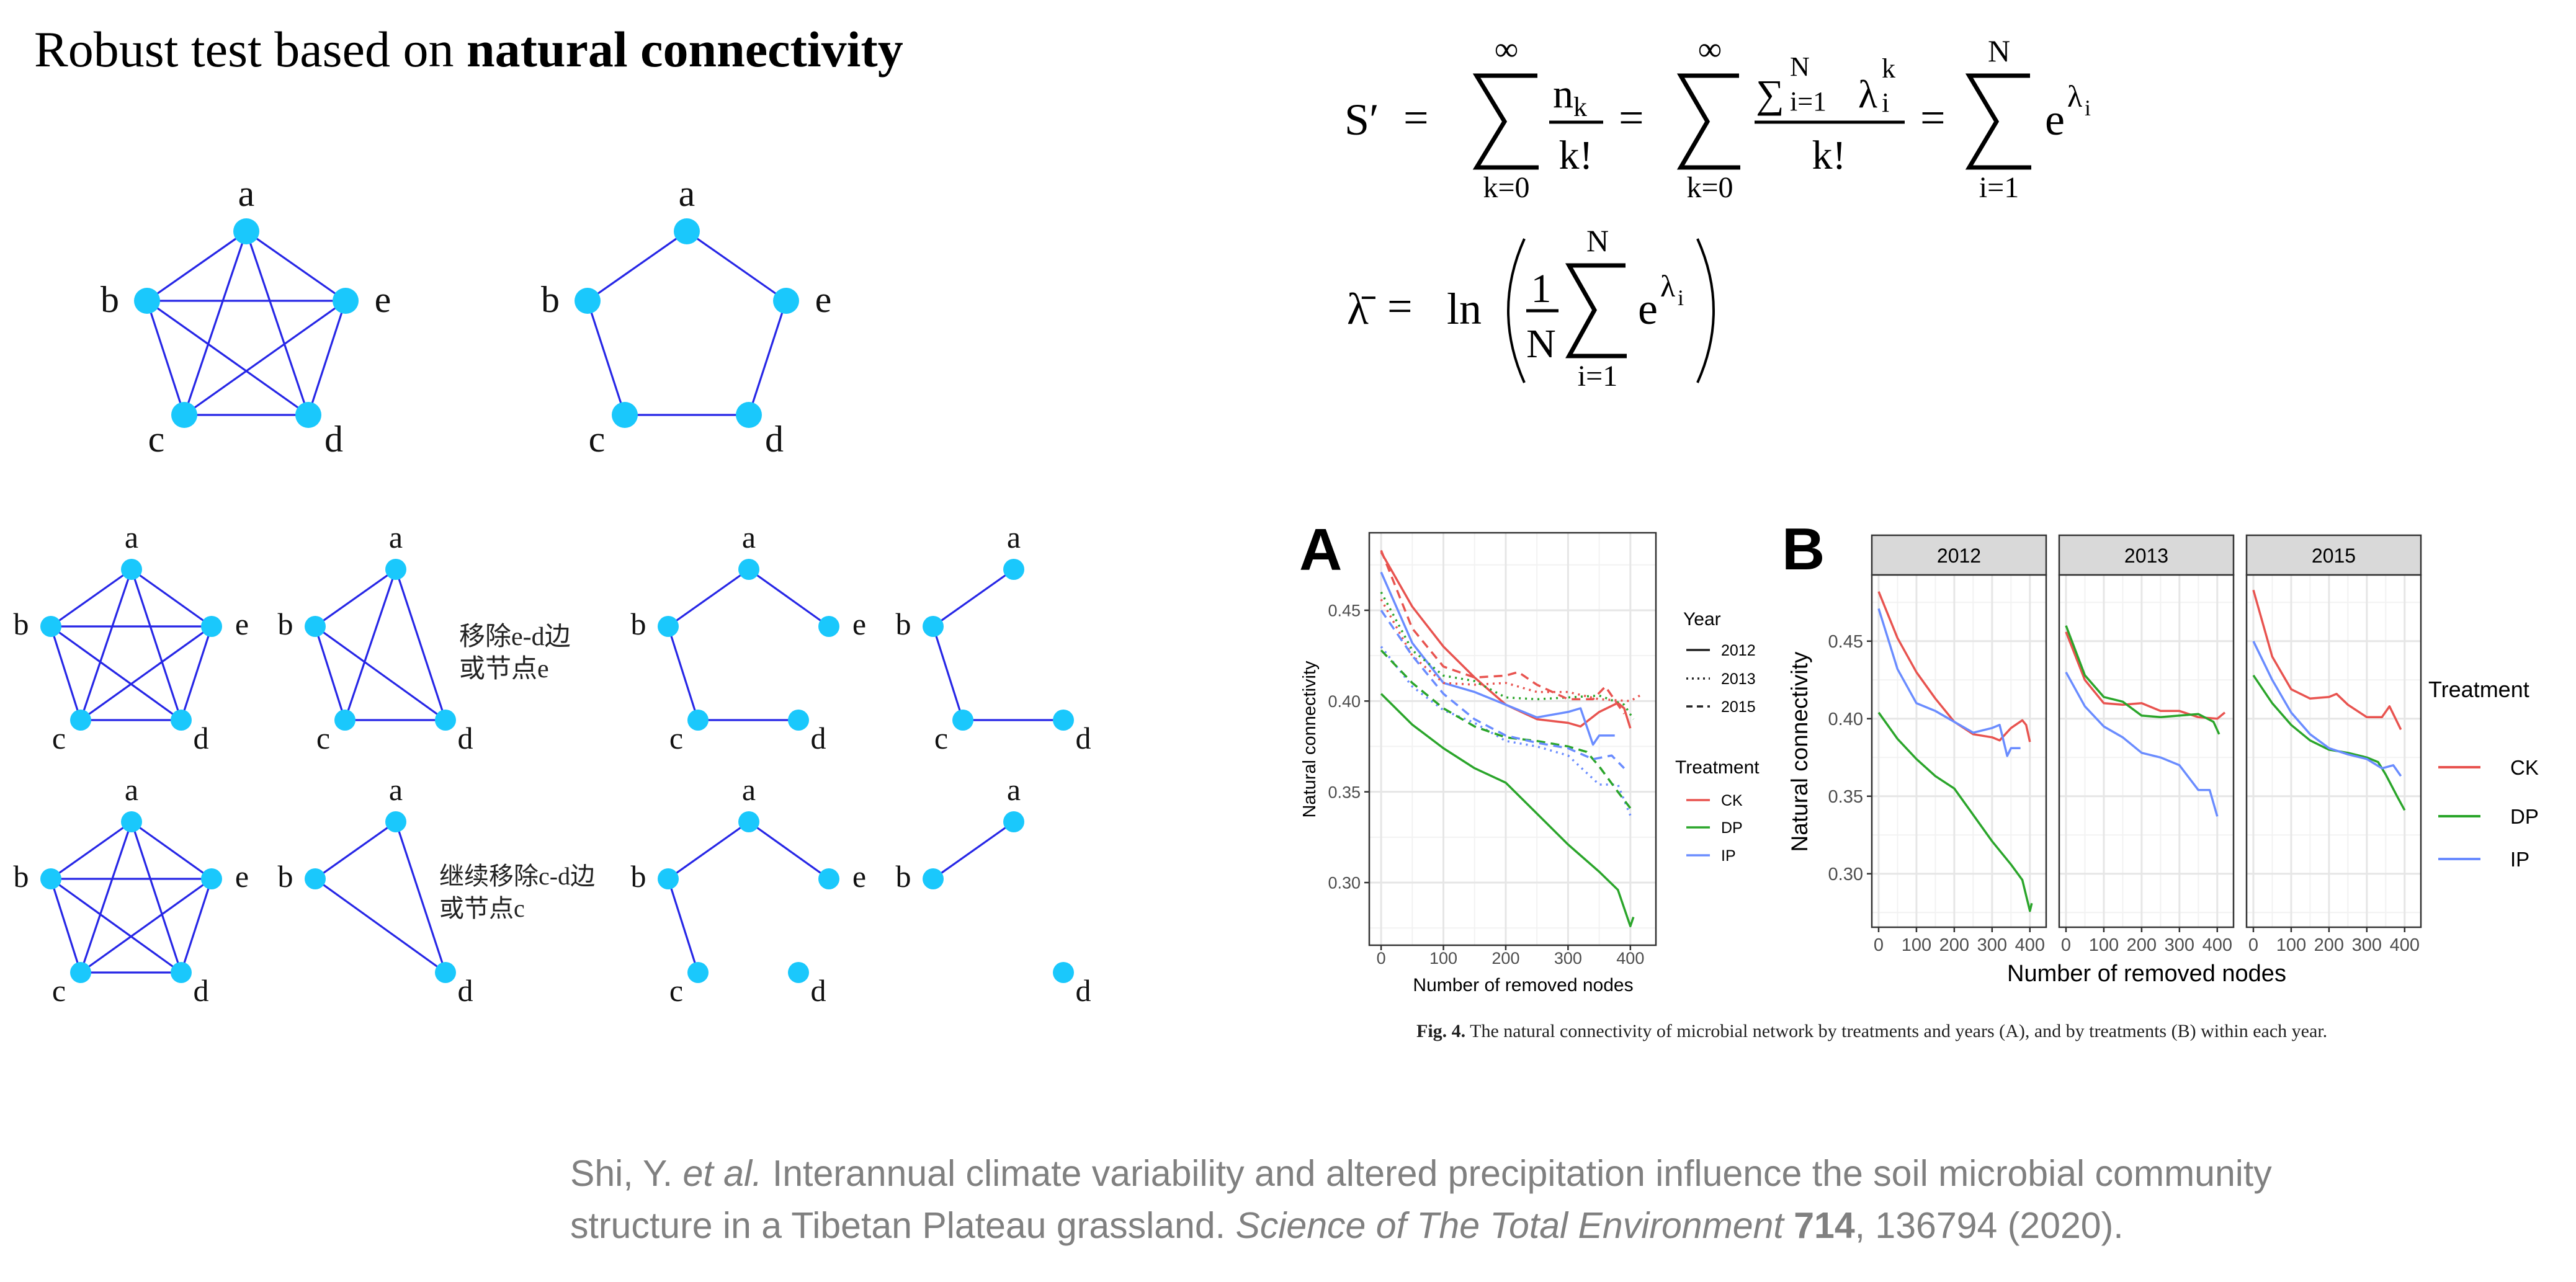 The image size is (2576, 1282). I want to click on network-annotation-2: 继续移除c-d边 或节点c, so click(517, 892).